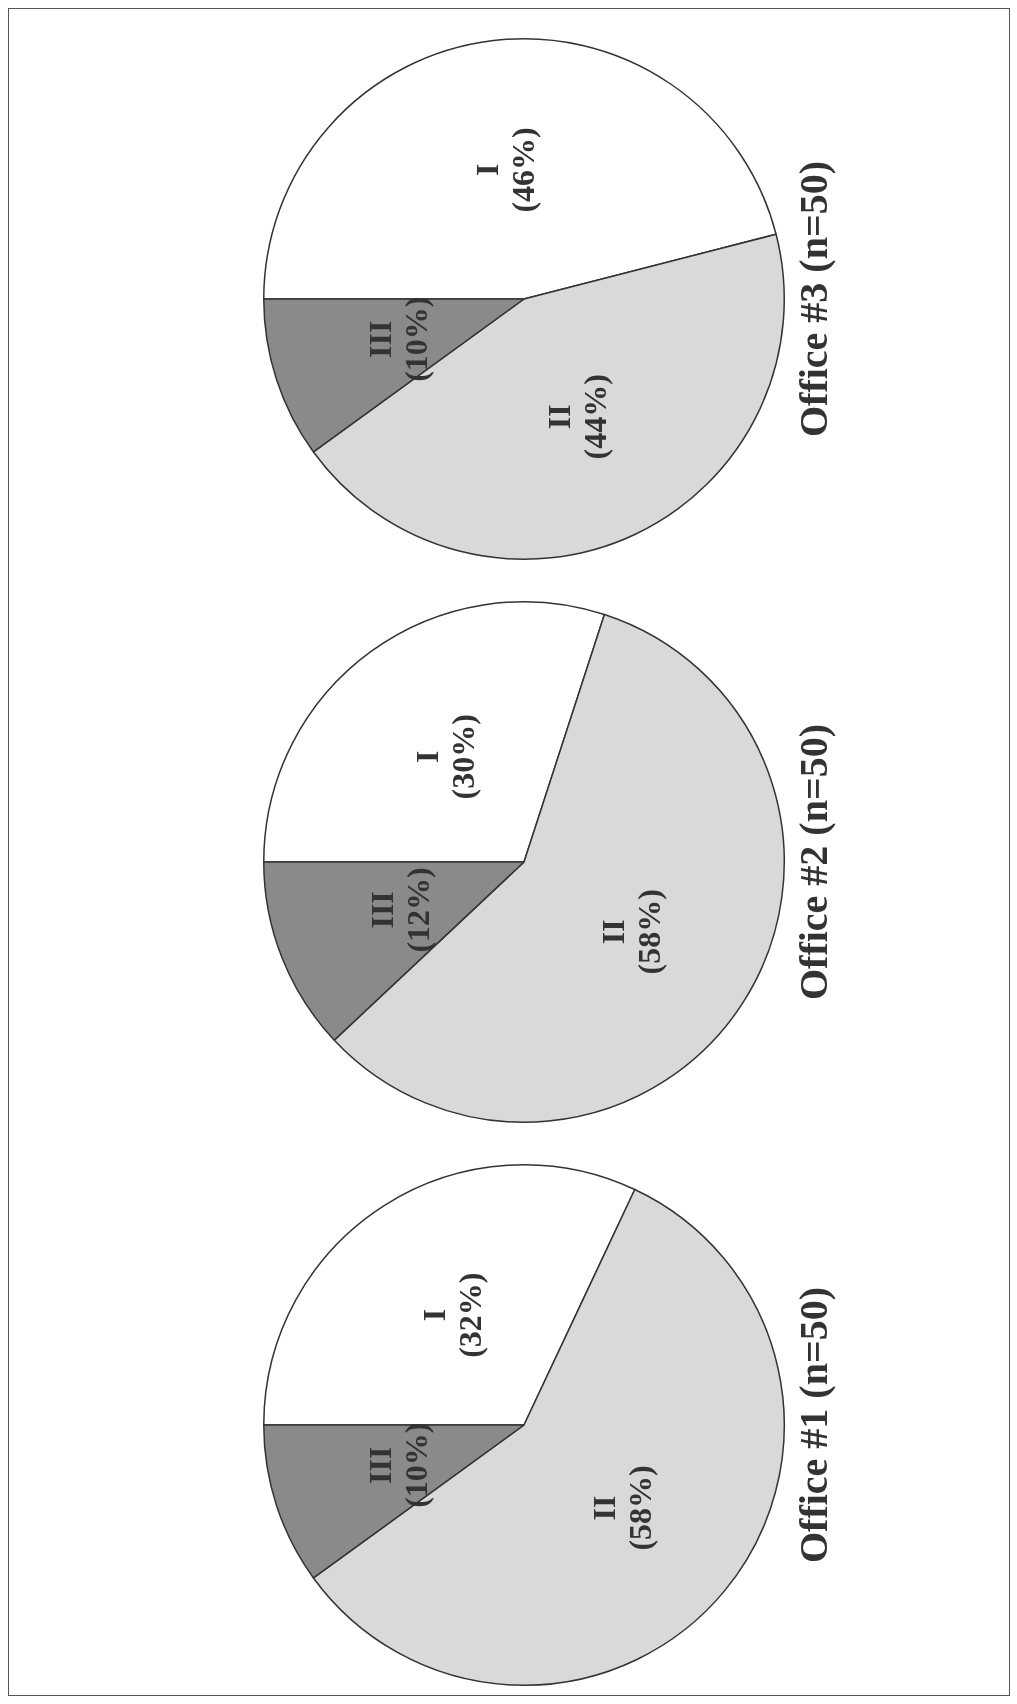 Image resolution: width=1017 pixels, height=1704 pixels. What do you see at coordinates (594, 417) in the screenshot?
I see `data-label: (44%)` at bounding box center [594, 417].